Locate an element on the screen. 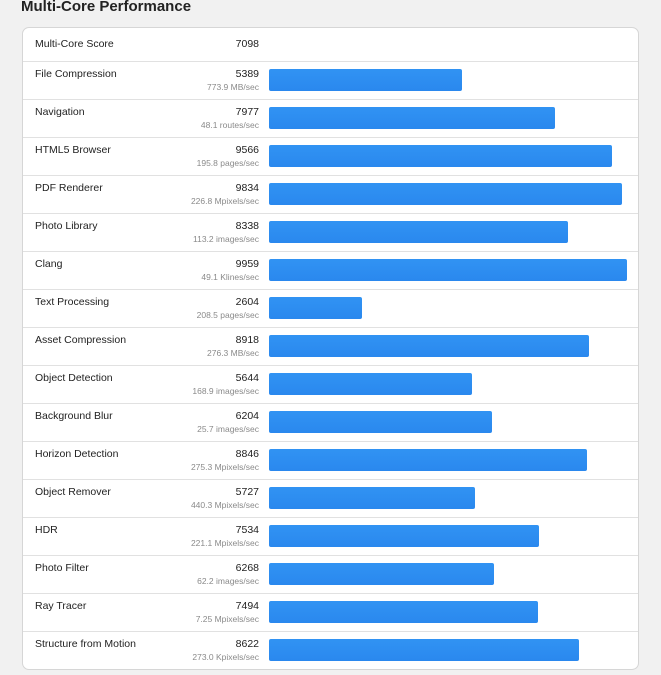  benchmark-score: 6268 is located at coordinates (247, 568).